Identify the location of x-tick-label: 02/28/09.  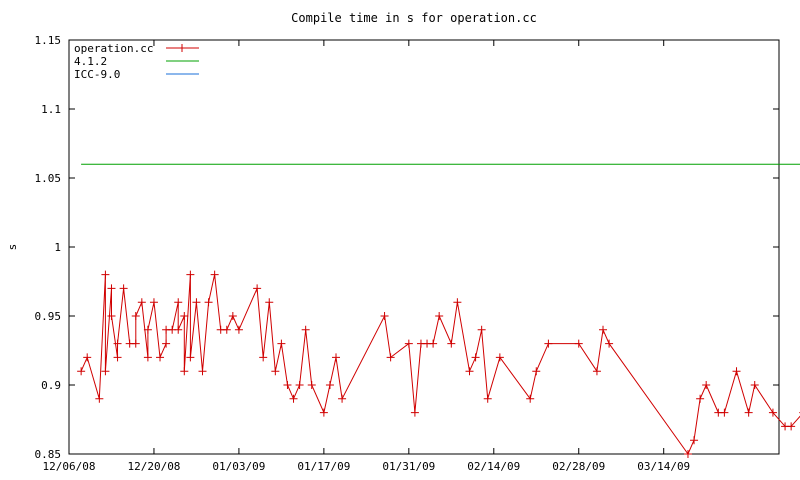
(578, 466).